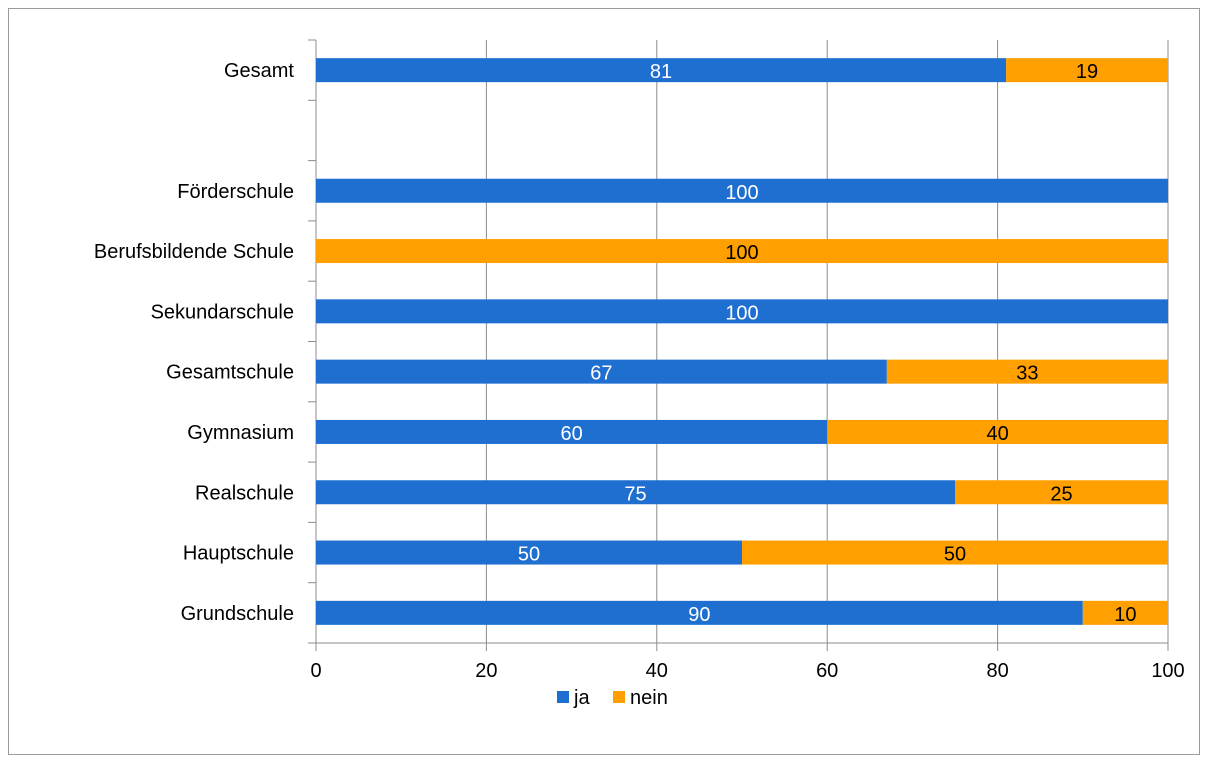  Describe the element at coordinates (238, 554) in the screenshot. I see `category-label: Hauptschule` at that location.